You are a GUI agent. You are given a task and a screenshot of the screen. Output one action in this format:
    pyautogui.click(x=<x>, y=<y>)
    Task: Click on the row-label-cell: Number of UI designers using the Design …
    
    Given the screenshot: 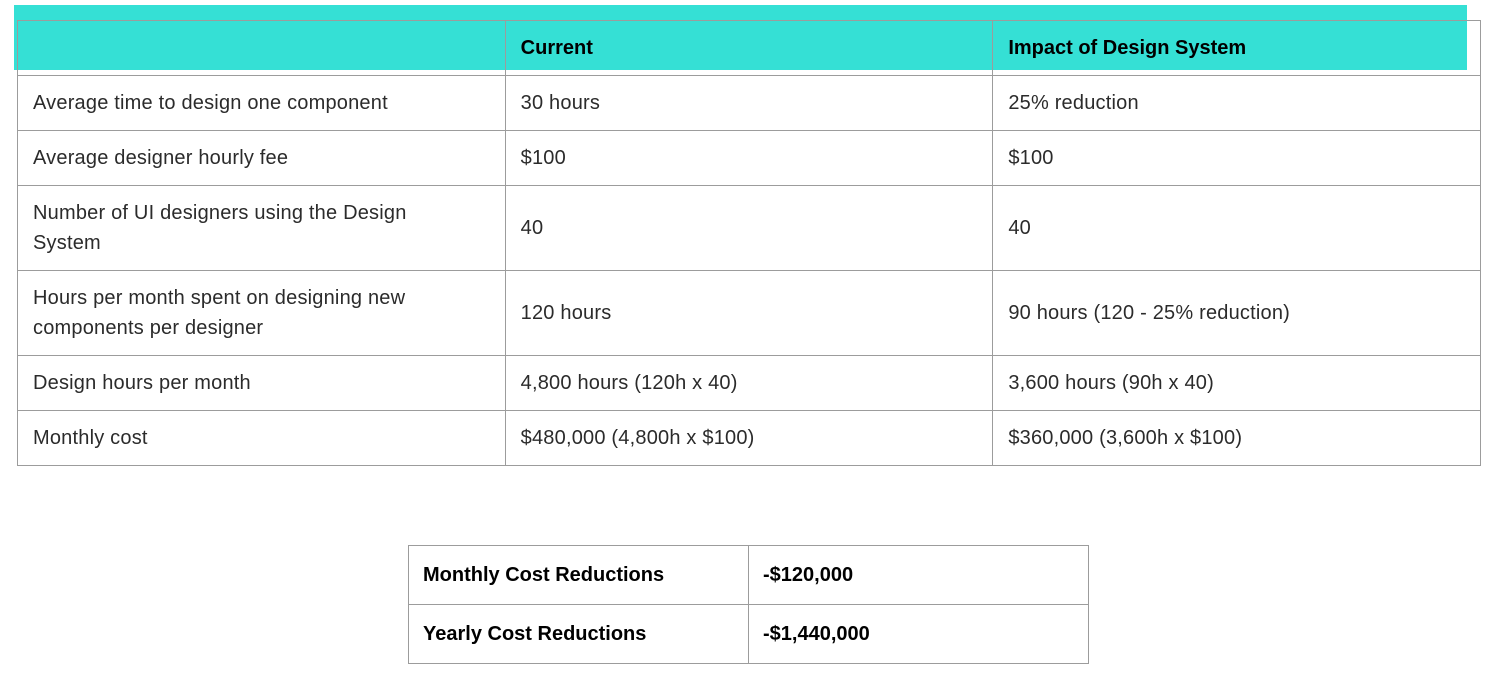 What is the action you would take?
    pyautogui.click(x=261, y=228)
    